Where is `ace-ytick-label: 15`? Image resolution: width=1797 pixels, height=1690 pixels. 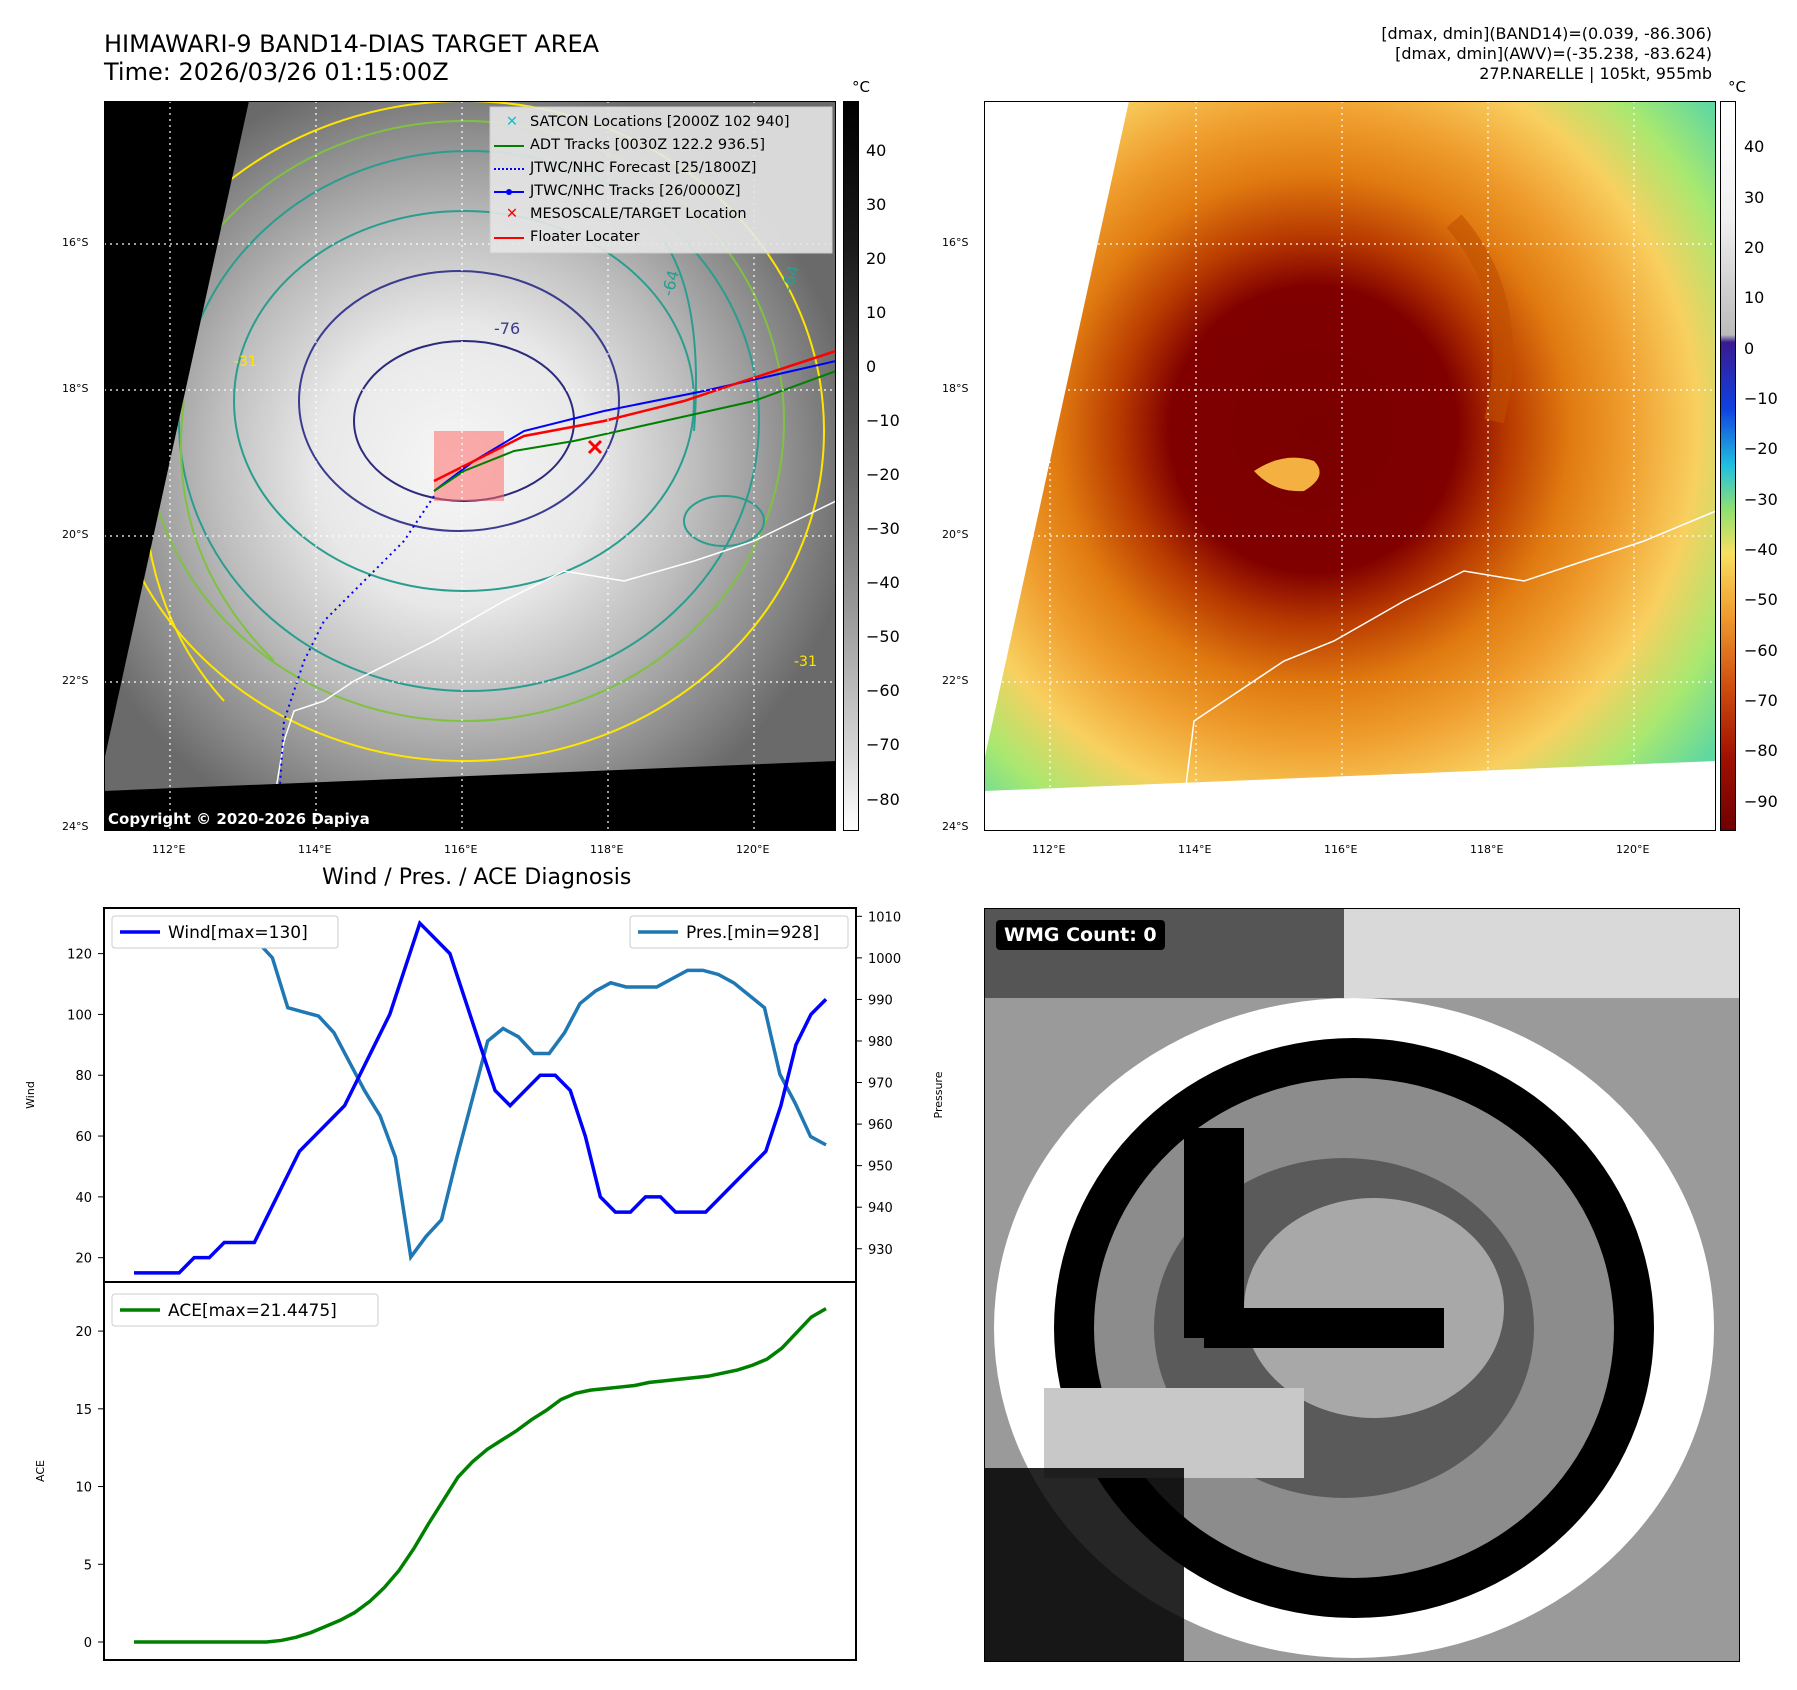
ace-ytick-label: 15 is located at coordinates (83, 1410).